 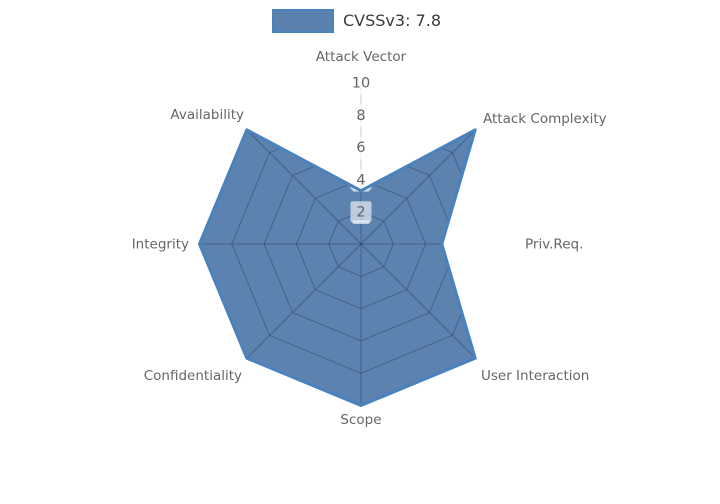 I want to click on legend: CVSSv3: 7.8, so click(x=356, y=21).